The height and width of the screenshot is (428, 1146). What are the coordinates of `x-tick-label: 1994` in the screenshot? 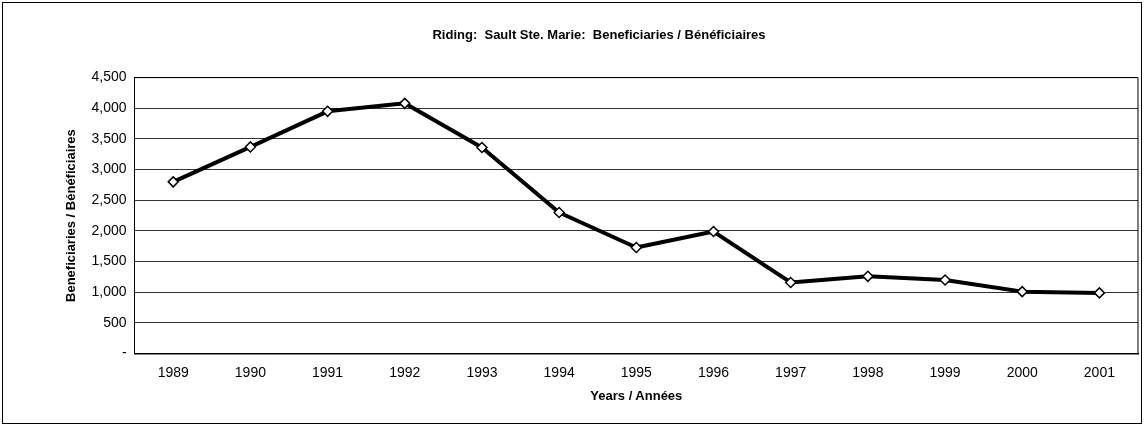 It's located at (559, 371).